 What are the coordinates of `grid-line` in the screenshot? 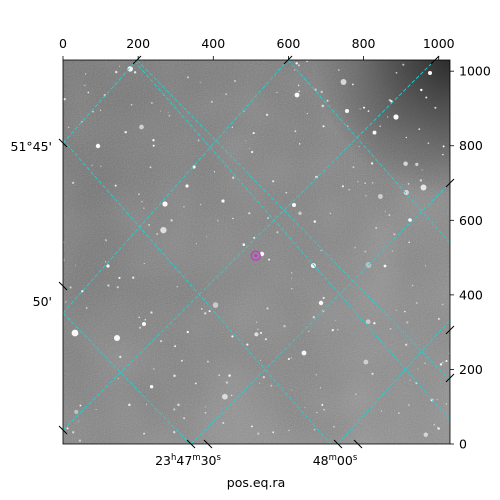 It's located at (127, 378).